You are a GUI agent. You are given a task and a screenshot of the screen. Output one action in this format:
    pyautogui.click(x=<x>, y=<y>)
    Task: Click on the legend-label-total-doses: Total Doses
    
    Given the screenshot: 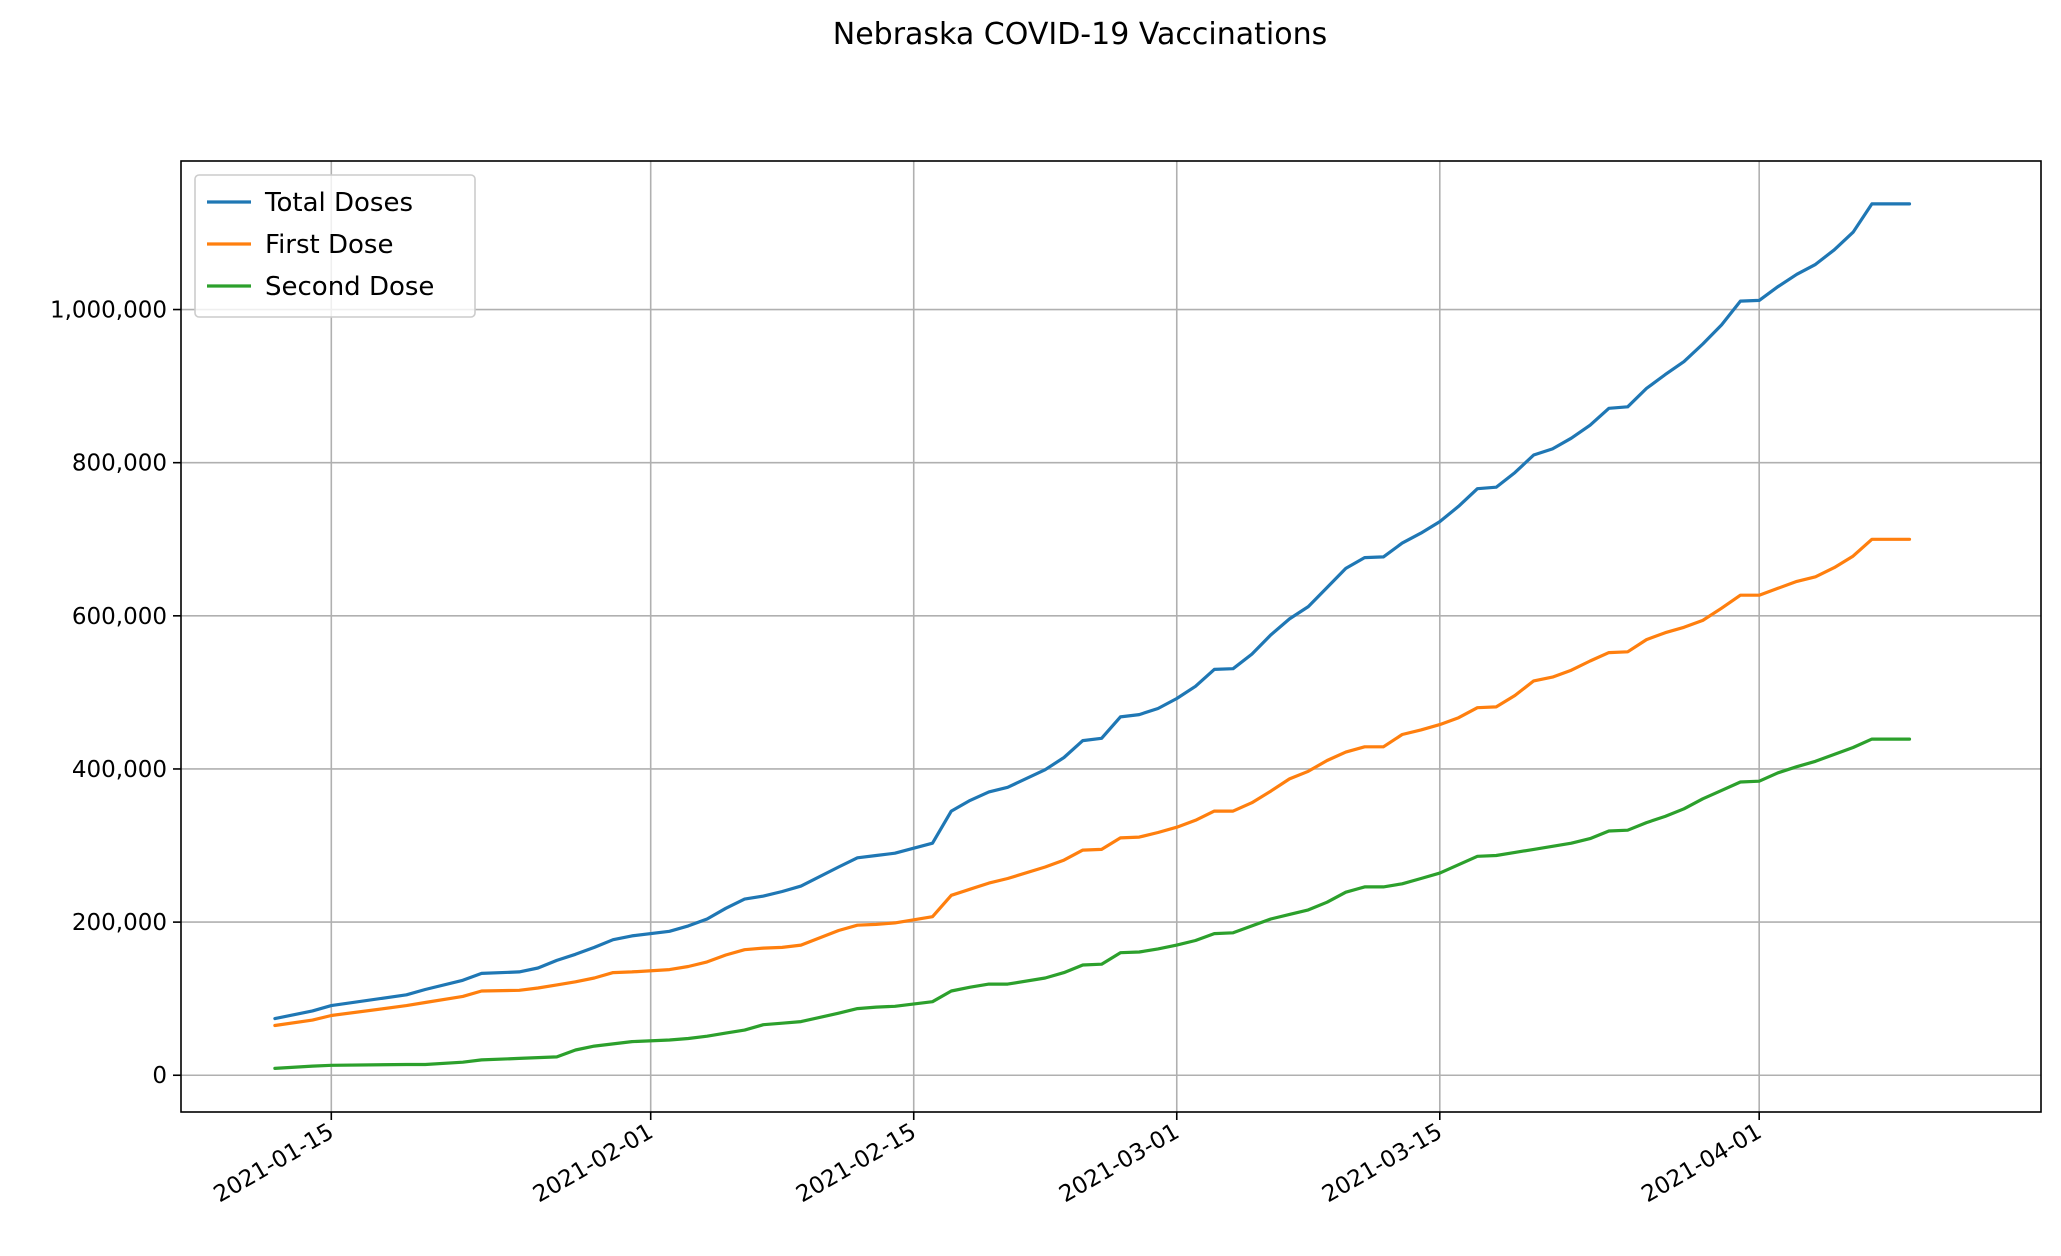 What is the action you would take?
    pyautogui.click(x=338, y=203)
    